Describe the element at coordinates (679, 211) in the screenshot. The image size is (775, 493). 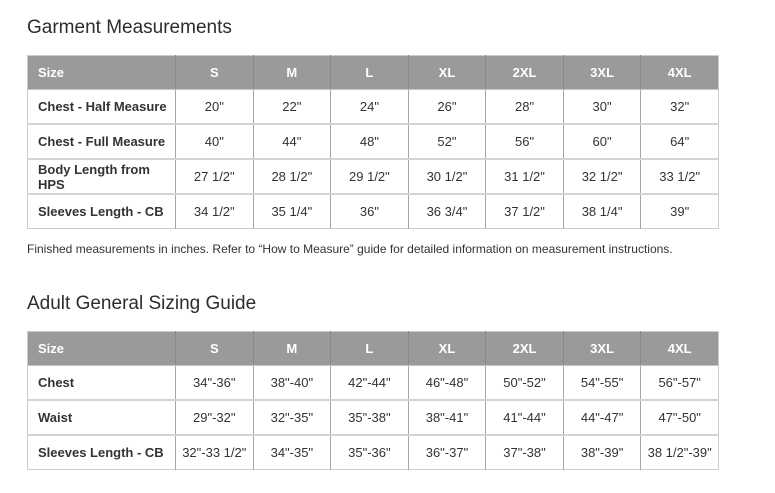
I see `table-cell: 39"` at that location.